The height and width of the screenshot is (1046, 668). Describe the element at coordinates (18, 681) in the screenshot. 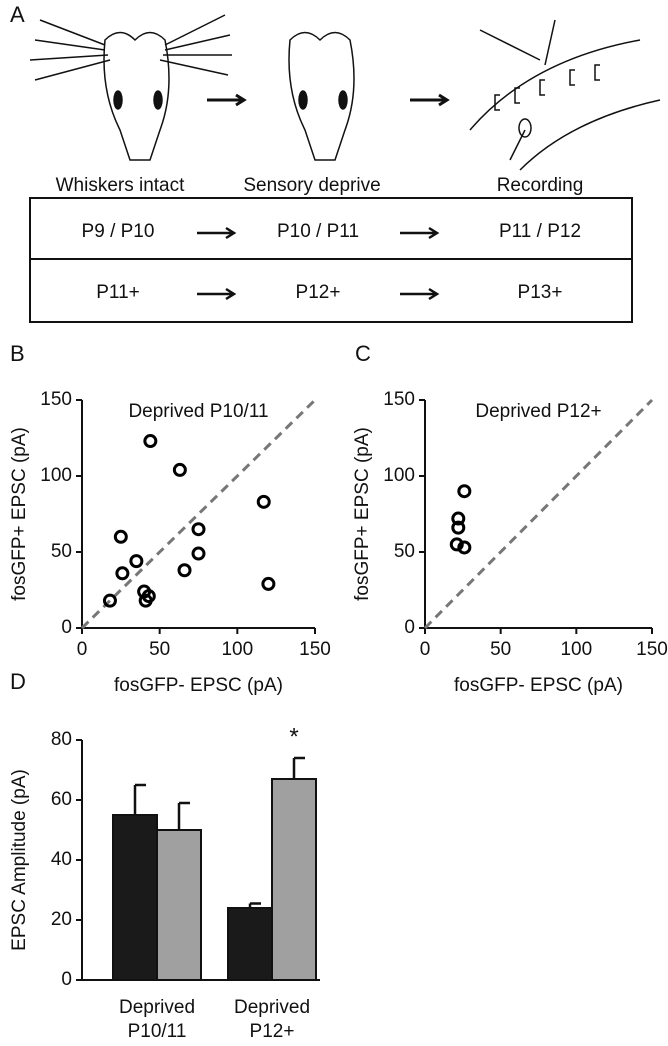

I see `panel-label: D` at that location.